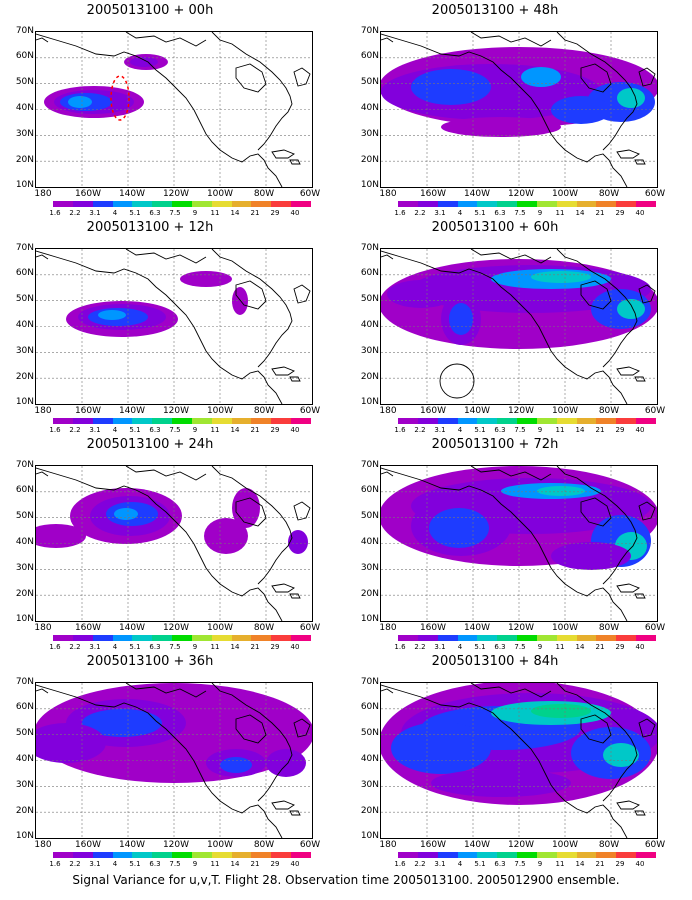  Describe the element at coordinates (388, 194) in the screenshot. I see `longitude-label: 180` at that location.